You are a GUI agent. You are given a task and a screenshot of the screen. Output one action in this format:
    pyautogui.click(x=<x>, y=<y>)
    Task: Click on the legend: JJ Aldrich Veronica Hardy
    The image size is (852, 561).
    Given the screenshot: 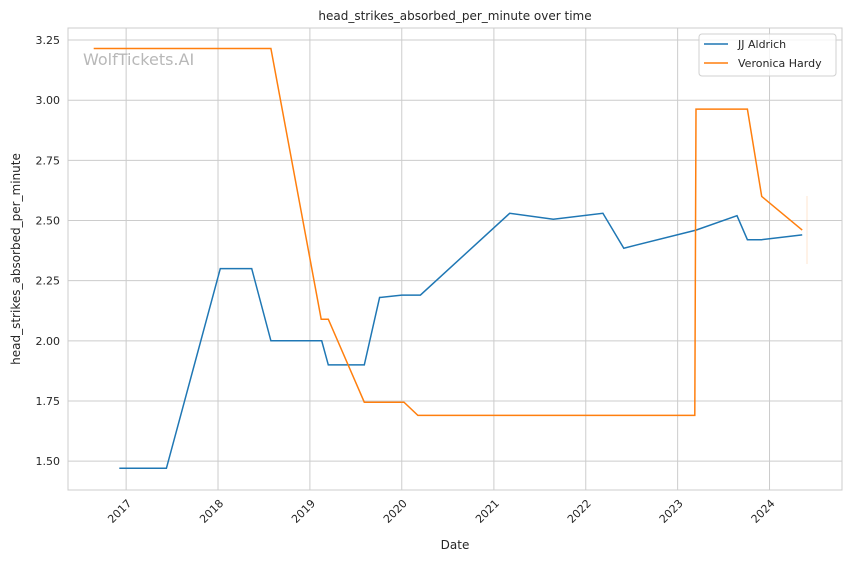 What is the action you would take?
    pyautogui.click(x=767, y=55)
    